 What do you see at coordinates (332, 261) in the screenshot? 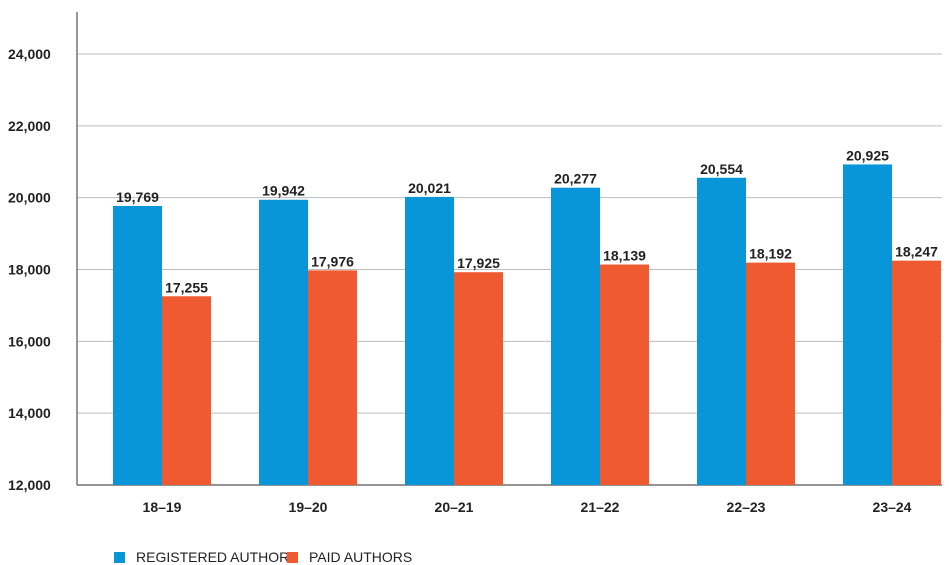
I see `data-label: 17,976` at bounding box center [332, 261].